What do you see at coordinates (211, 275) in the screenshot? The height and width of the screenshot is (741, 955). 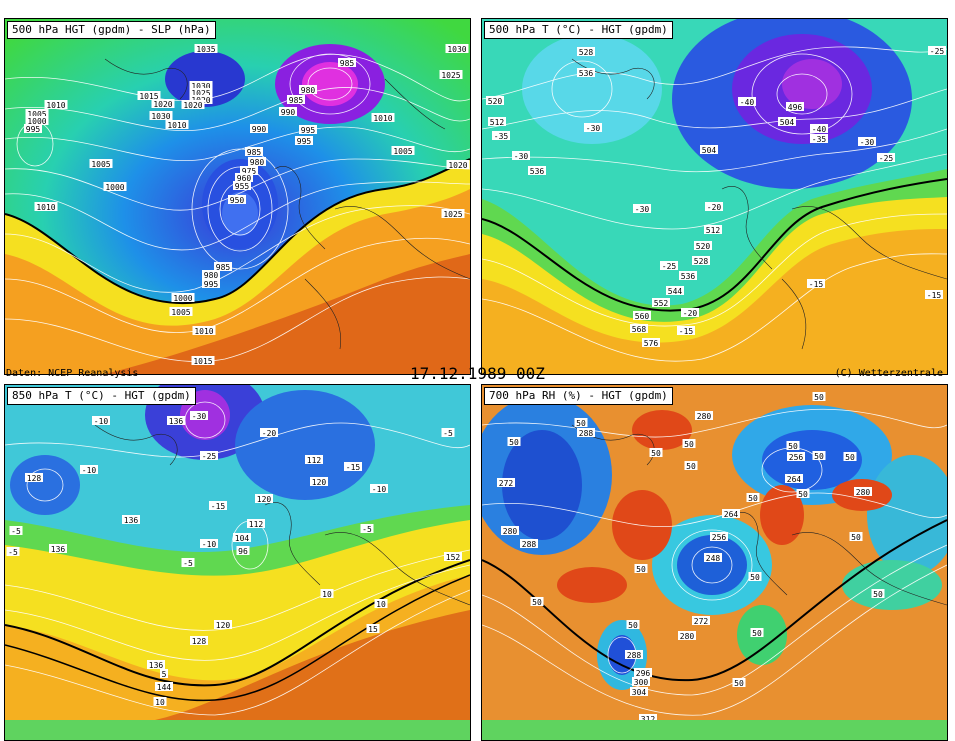 I see `contour-label: 980` at bounding box center [211, 275].